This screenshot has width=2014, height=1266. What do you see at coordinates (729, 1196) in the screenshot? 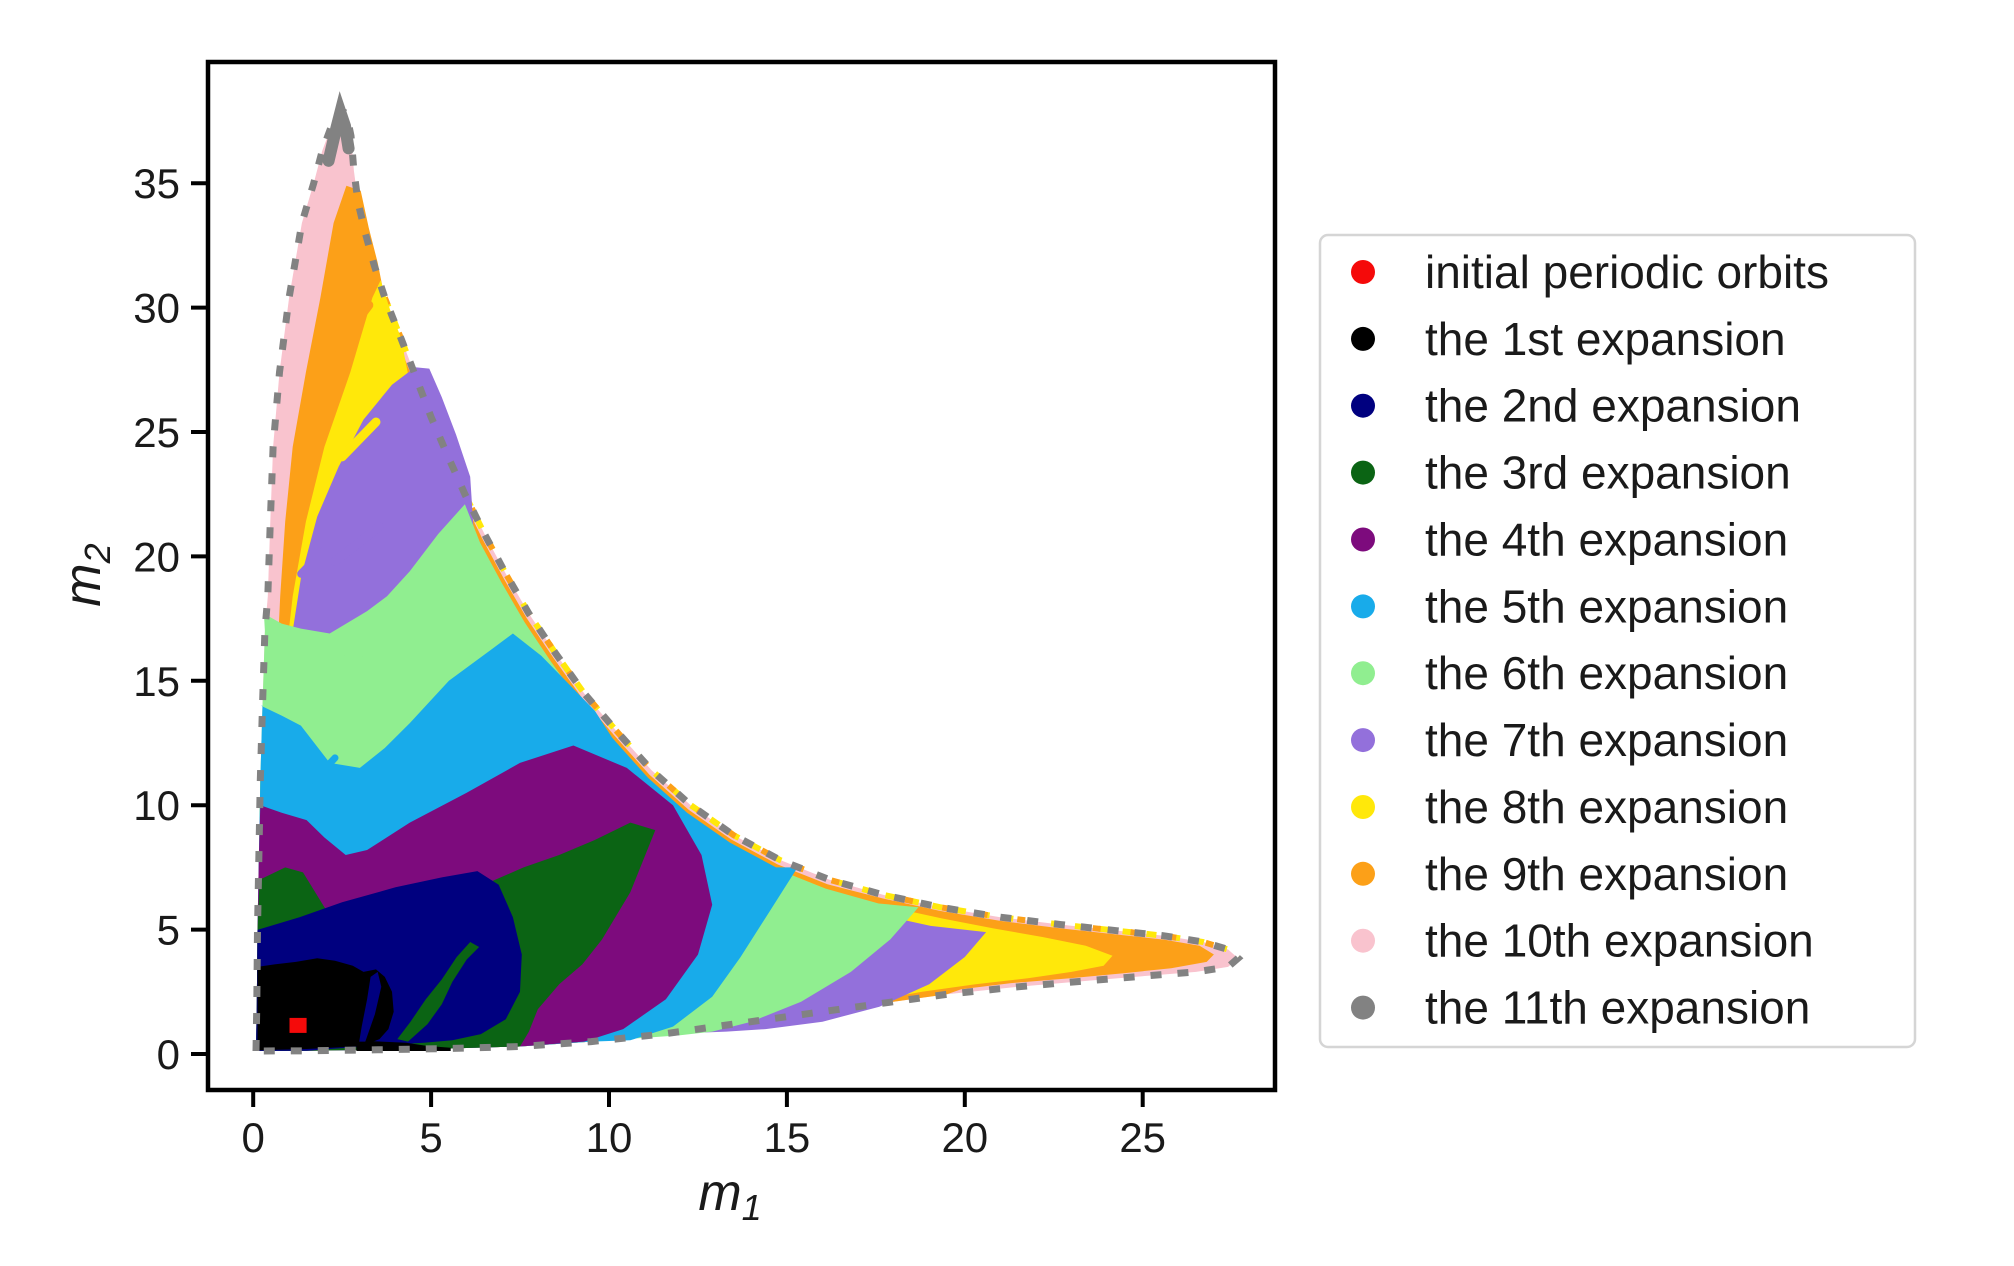
I see `svg-text: m1` at bounding box center [729, 1196].